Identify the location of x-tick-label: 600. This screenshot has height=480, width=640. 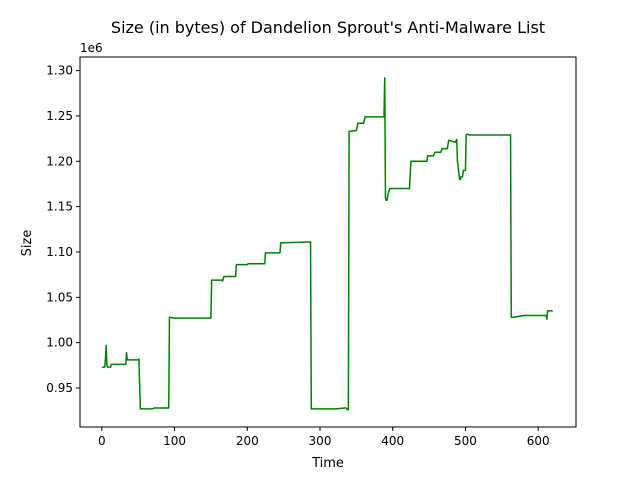
(538, 441).